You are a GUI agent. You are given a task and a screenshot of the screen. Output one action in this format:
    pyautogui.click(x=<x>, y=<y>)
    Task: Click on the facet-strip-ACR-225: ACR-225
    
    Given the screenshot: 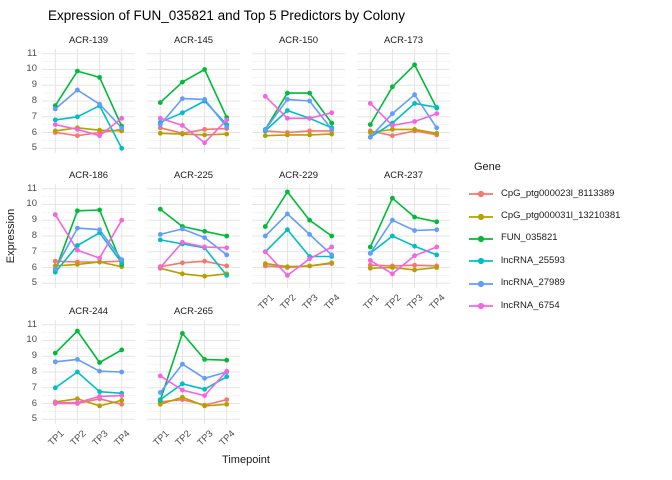 What is the action you would take?
    pyautogui.click(x=193, y=175)
    